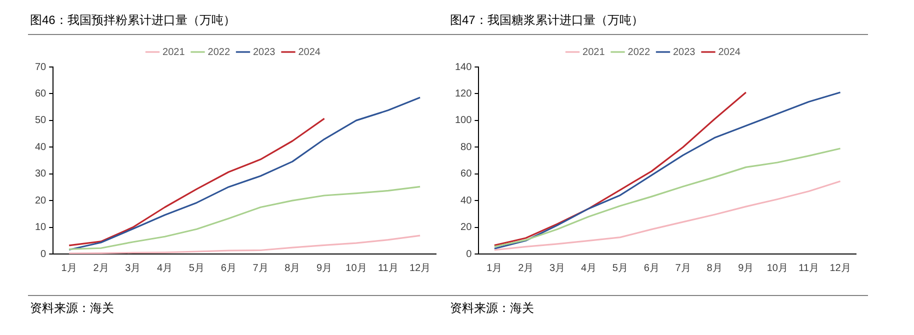  What do you see at coordinates (41, 120) in the screenshot?
I see `y-tick-label: 50` at bounding box center [41, 120].